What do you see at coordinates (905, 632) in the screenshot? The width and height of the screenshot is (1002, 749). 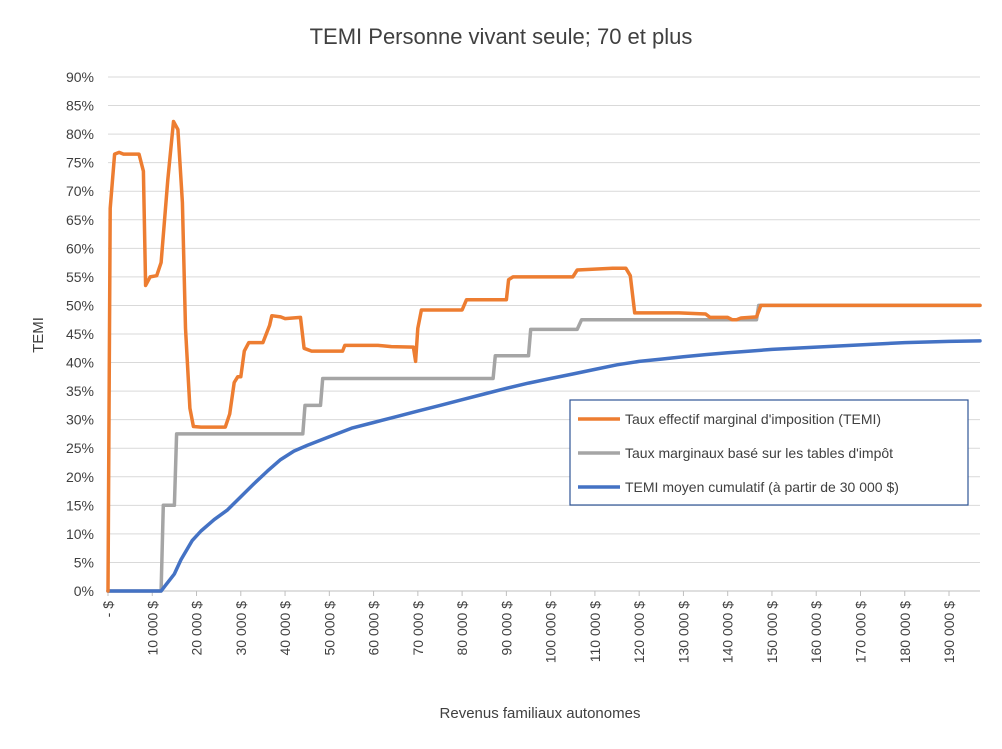 I see `x-tick-label: 180 000 $` at bounding box center [905, 632].